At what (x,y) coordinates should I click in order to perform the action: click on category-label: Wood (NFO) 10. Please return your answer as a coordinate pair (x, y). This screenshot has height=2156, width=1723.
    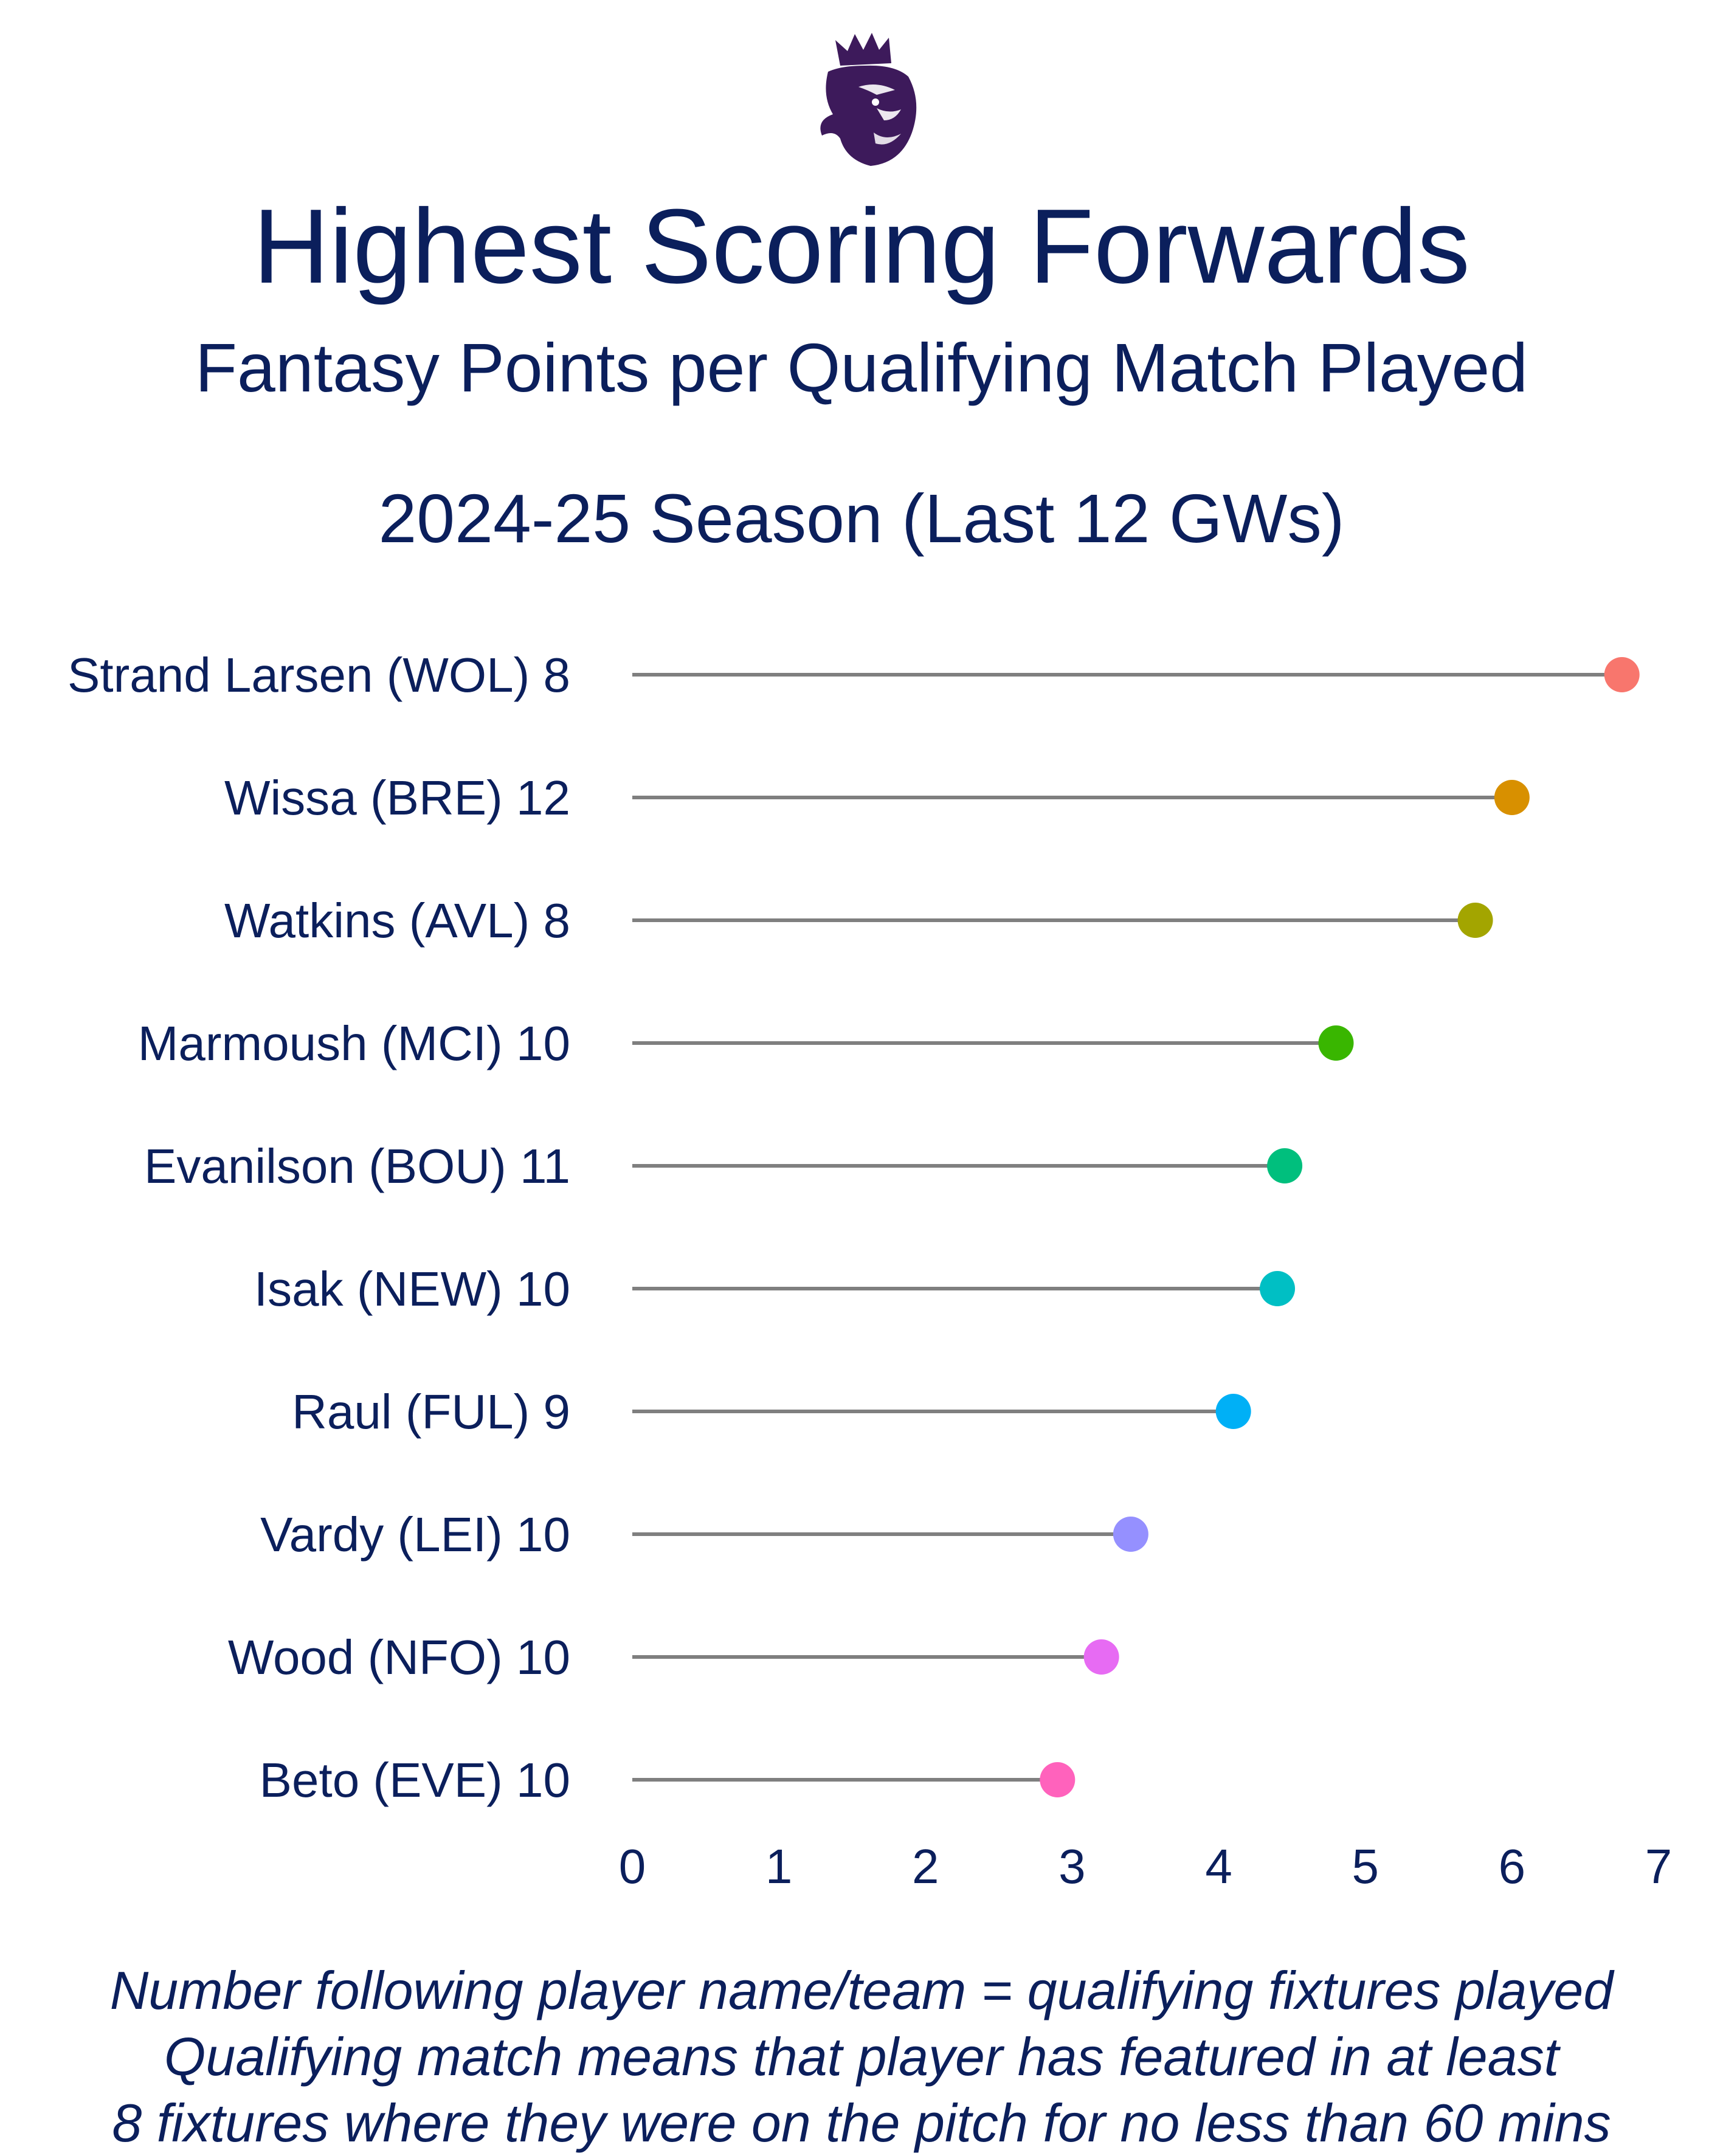
    Looking at the image, I should click on (399, 1657).